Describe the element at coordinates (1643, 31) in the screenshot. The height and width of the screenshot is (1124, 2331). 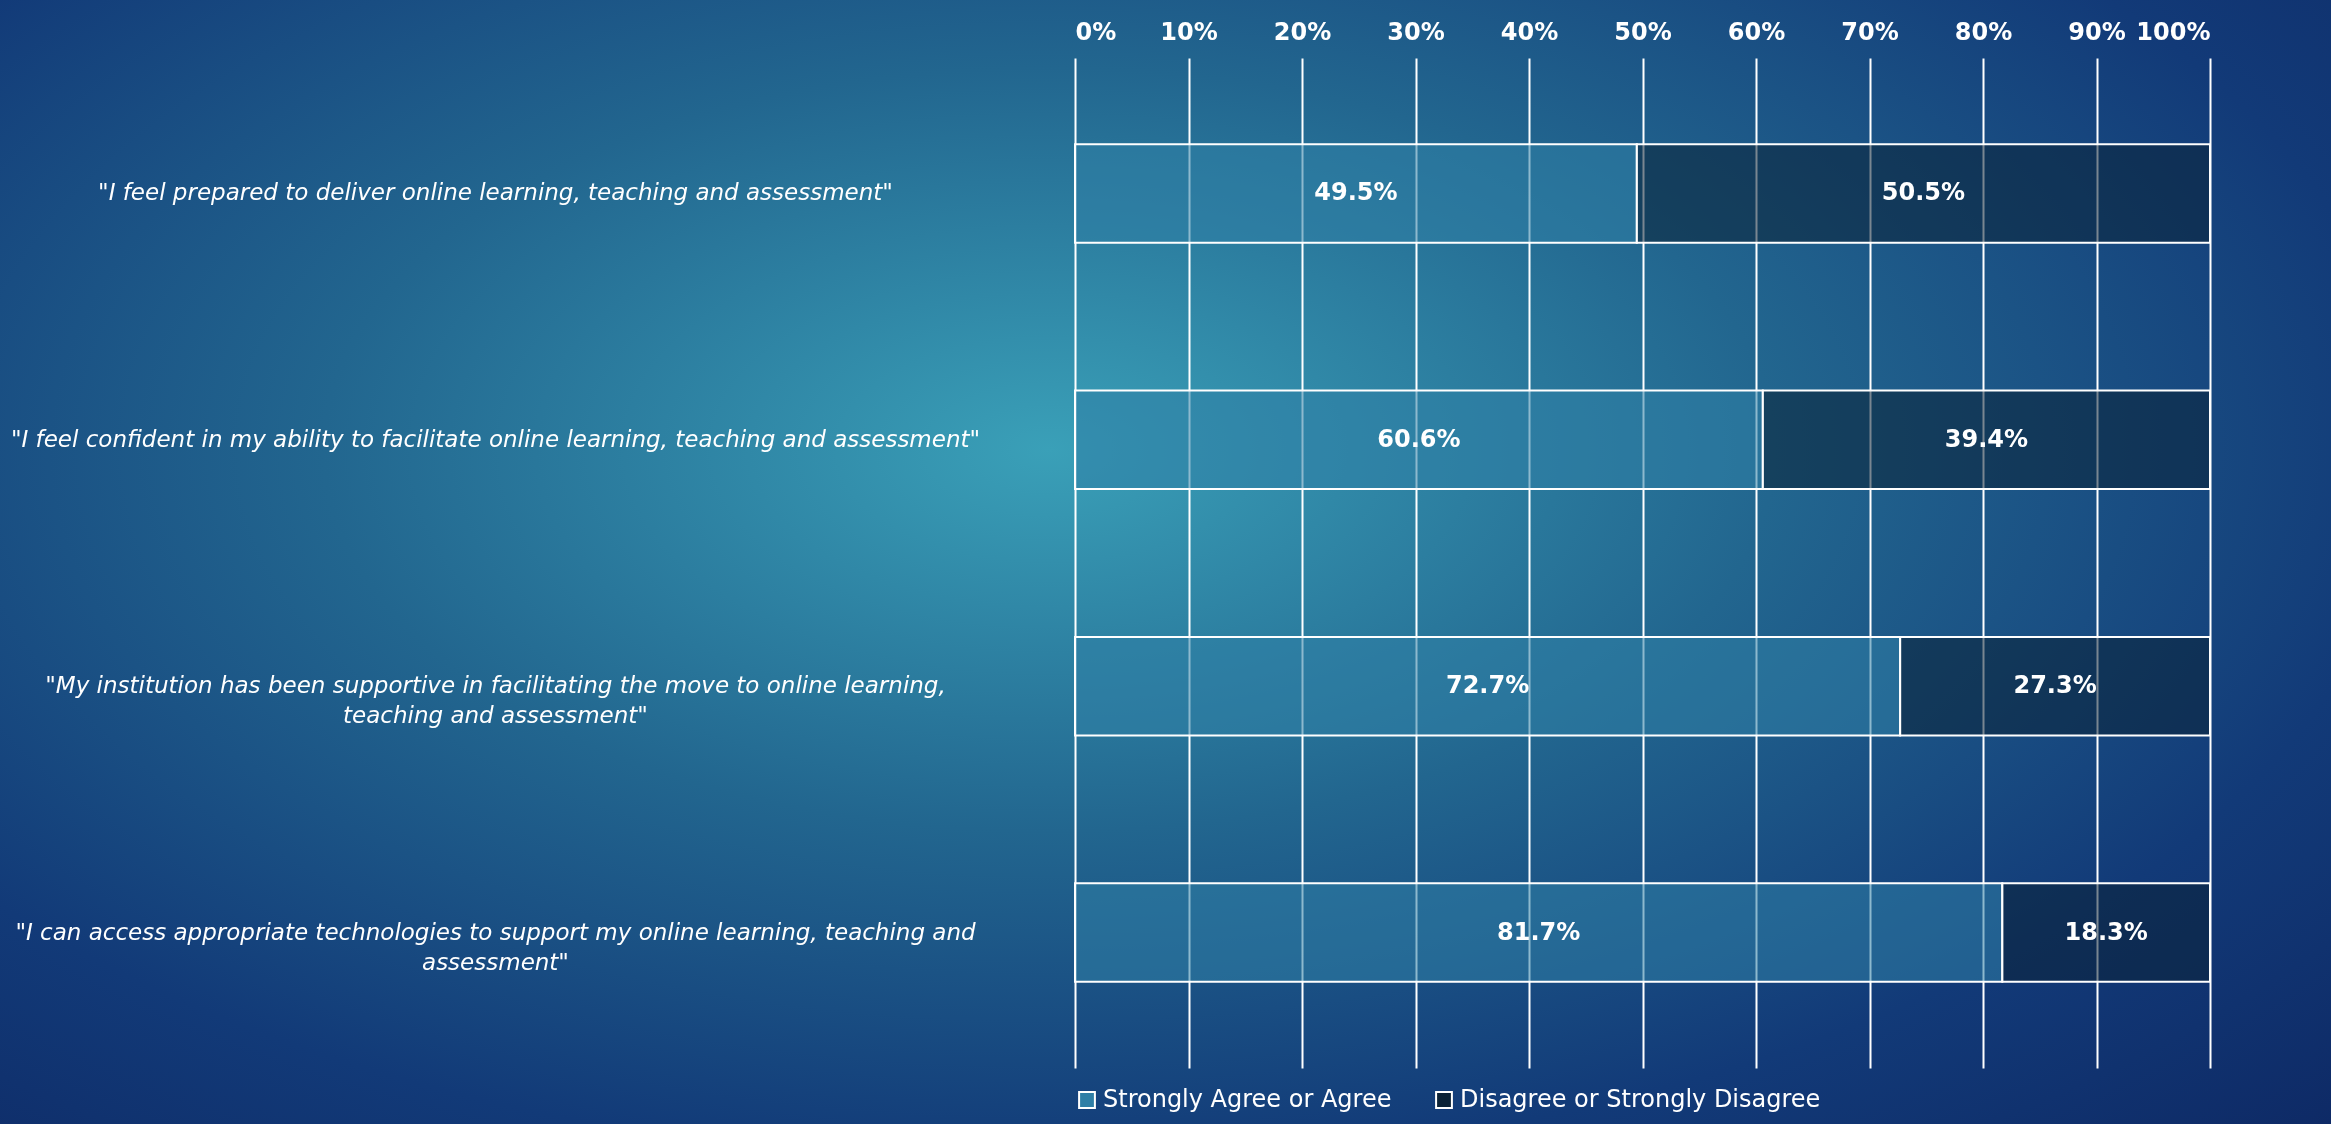
I see `x-tick-label: 50%` at that location.